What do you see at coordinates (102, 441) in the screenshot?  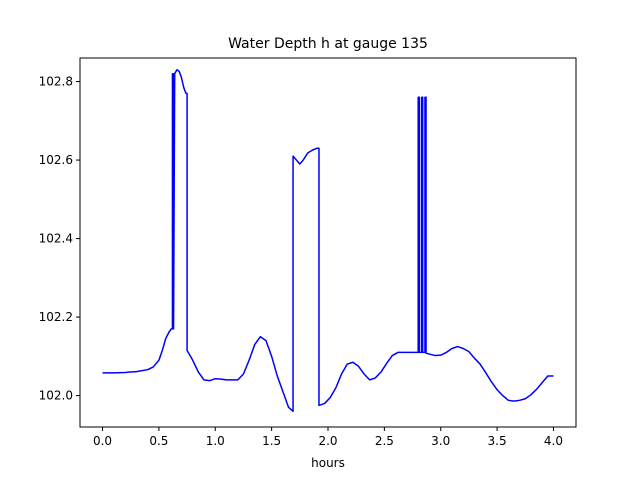 I see `x-tick-label: 0.0` at bounding box center [102, 441].